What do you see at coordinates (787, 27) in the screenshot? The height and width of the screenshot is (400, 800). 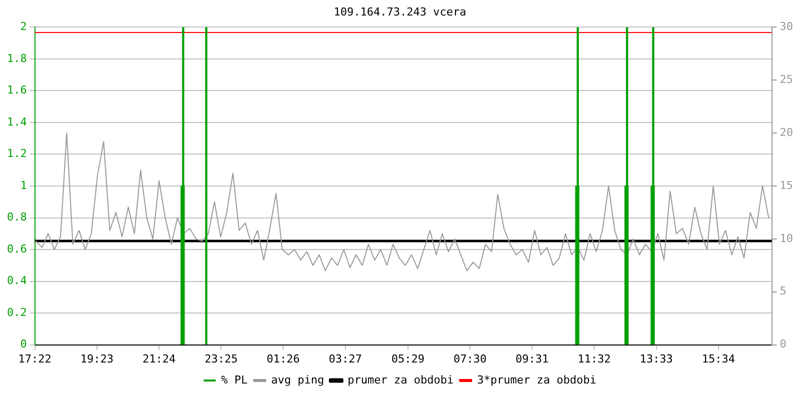 I see `y2-tick-label: 30` at bounding box center [787, 27].